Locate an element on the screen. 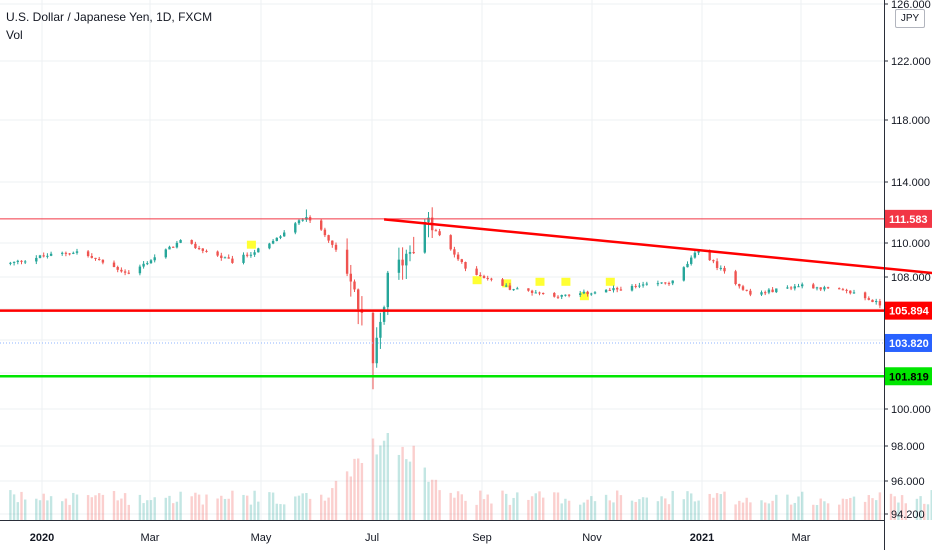 This screenshot has width=932, height=555. y-tick-label: 98.000 is located at coordinates (908, 447).